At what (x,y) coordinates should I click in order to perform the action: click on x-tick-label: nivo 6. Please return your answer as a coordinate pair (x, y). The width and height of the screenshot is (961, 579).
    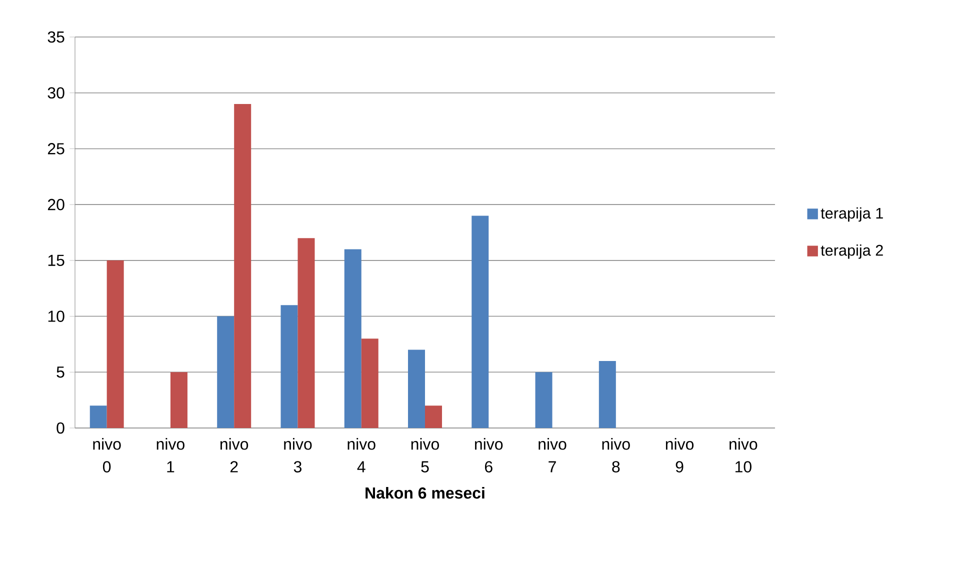
    Looking at the image, I should click on (489, 455).